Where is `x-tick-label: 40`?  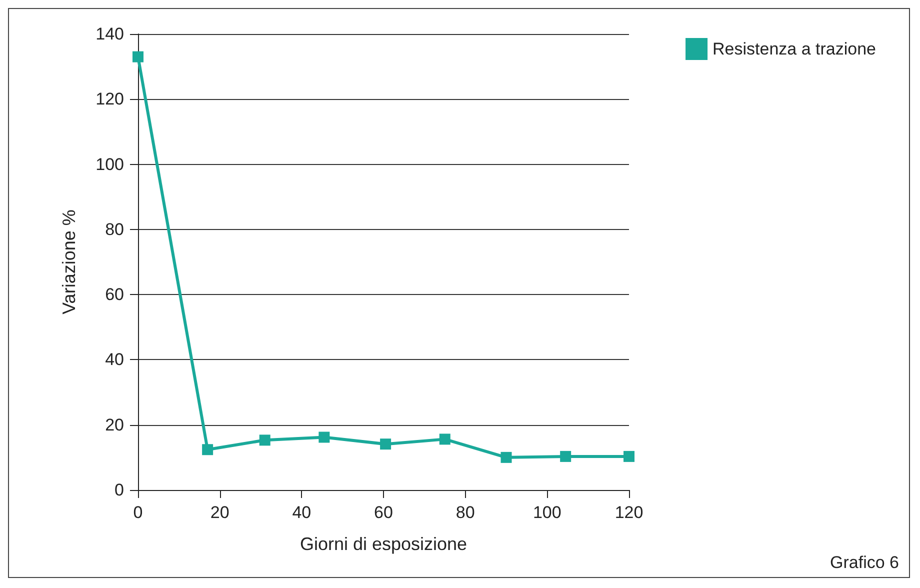 x-tick-label: 40 is located at coordinates (302, 512).